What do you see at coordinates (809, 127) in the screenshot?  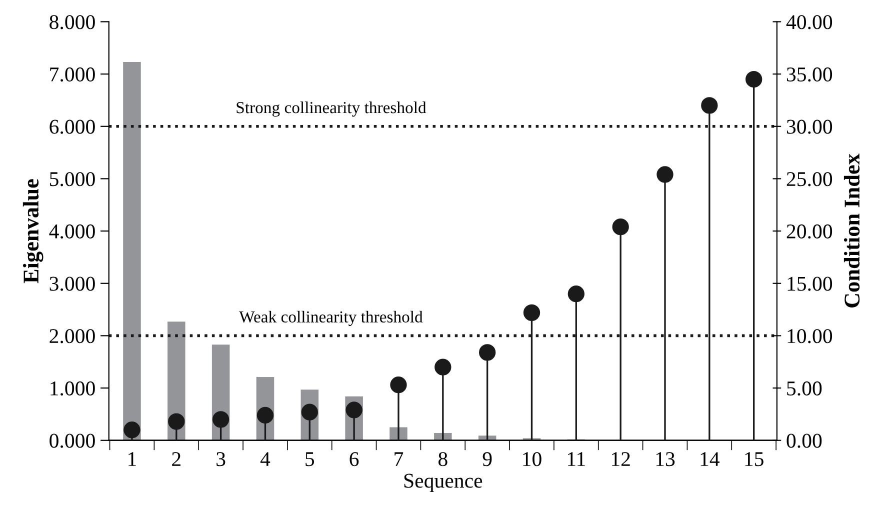 I see `y2-tick-label: 30.00` at bounding box center [809, 127].